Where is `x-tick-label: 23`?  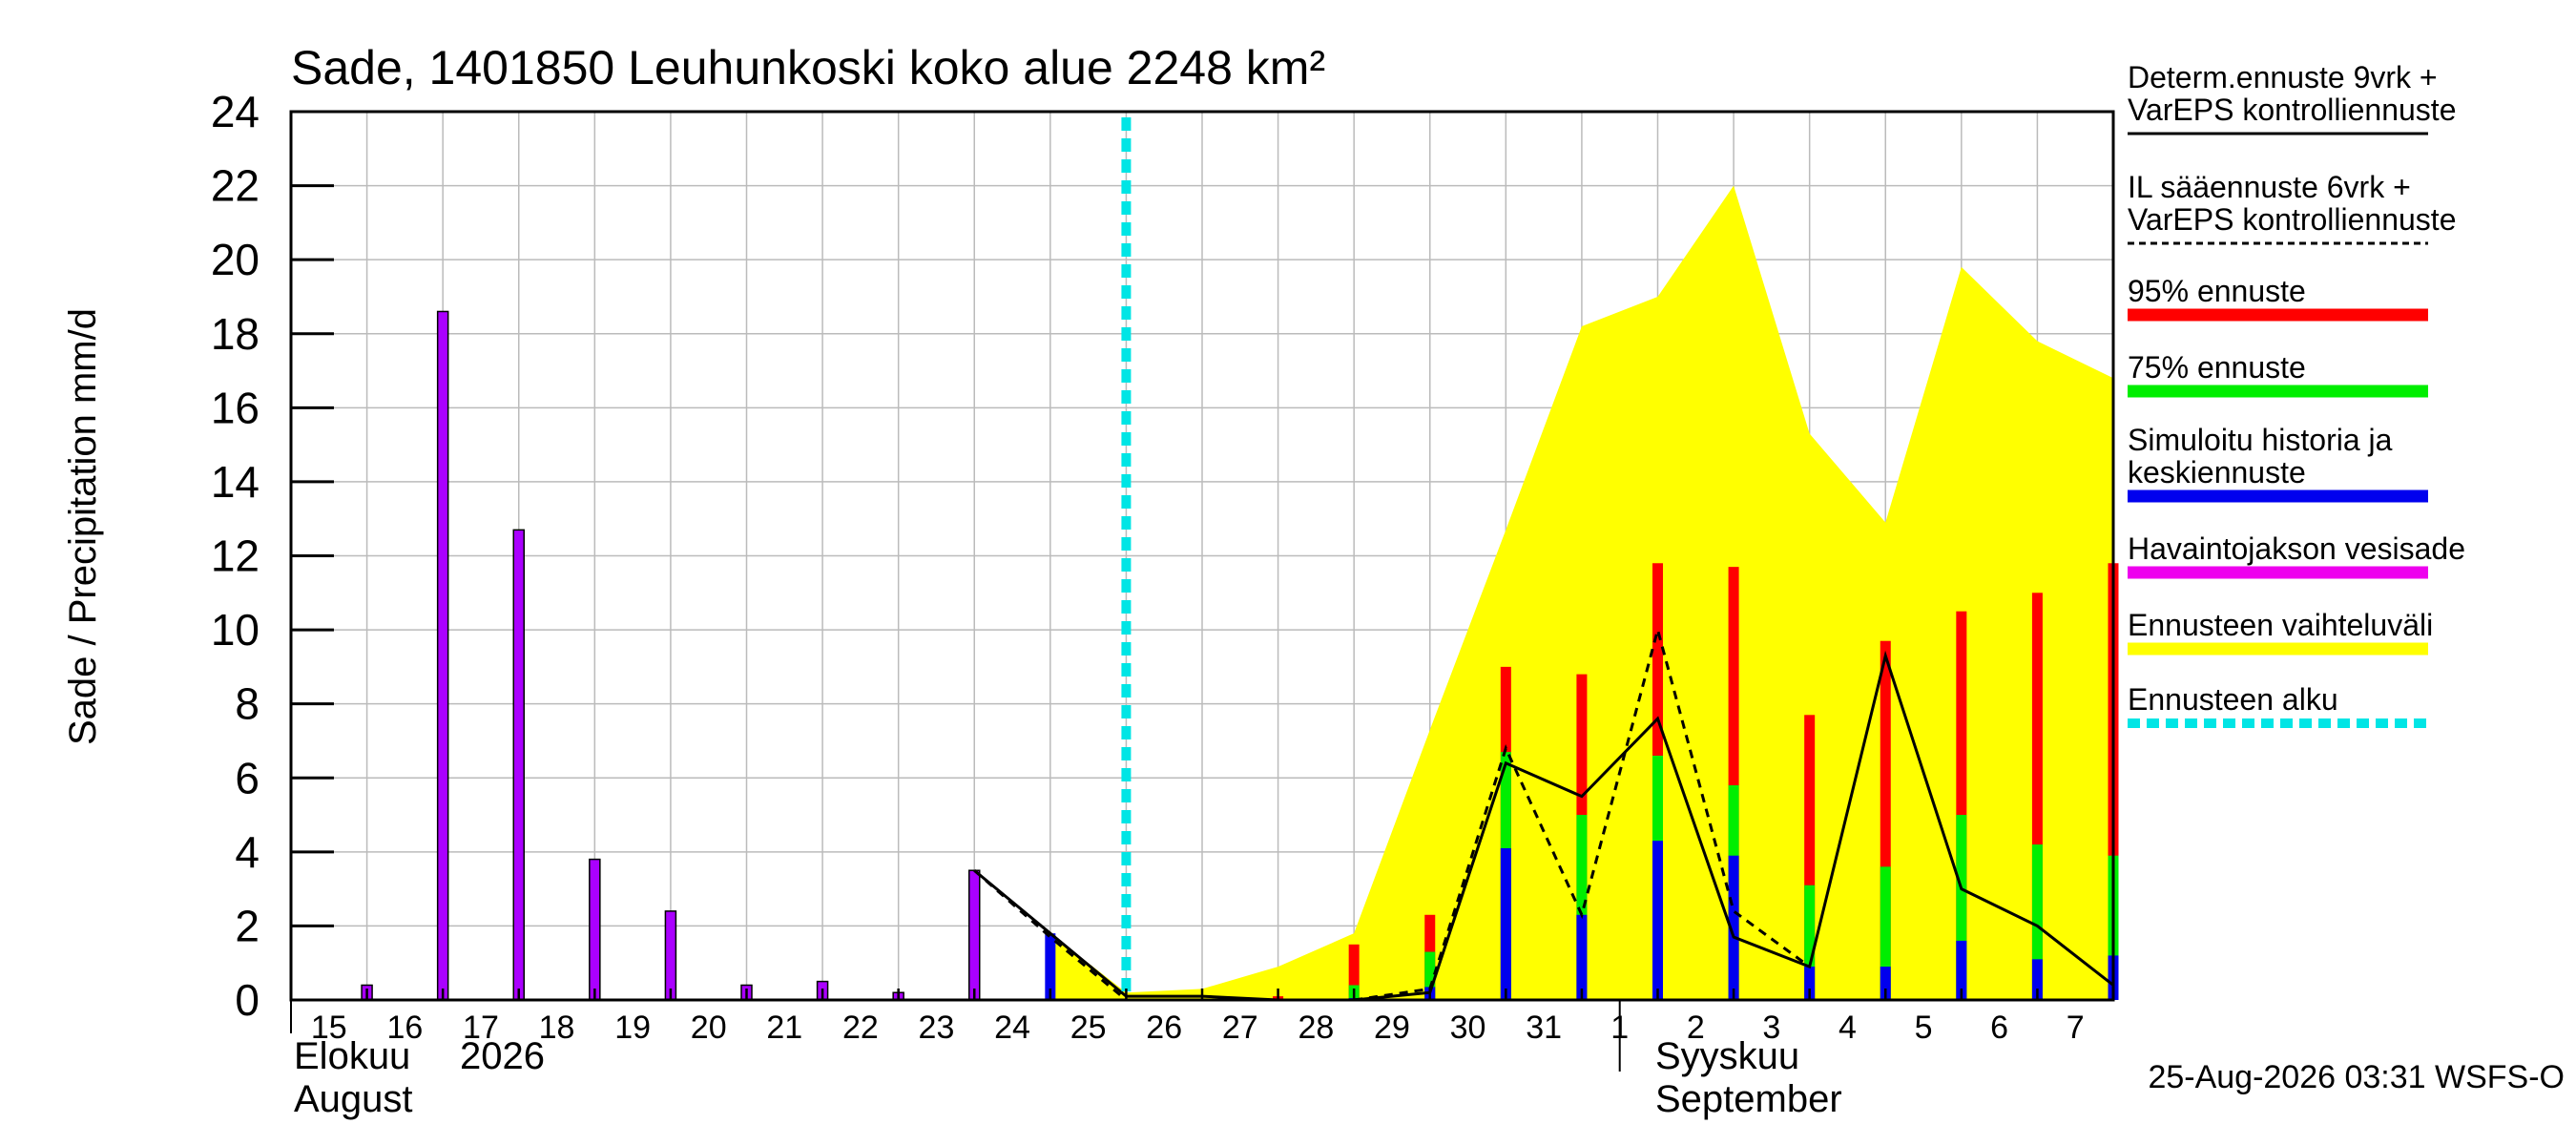 x-tick-label: 23 is located at coordinates (937, 1028).